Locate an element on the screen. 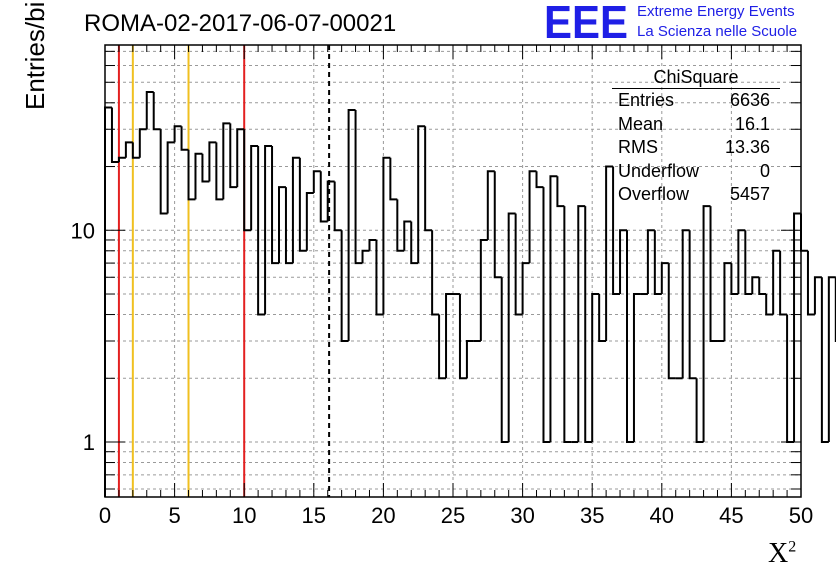 Image resolution: width=836 pixels, height=572 pixels. stats-value: 16.1 is located at coordinates (752, 123).